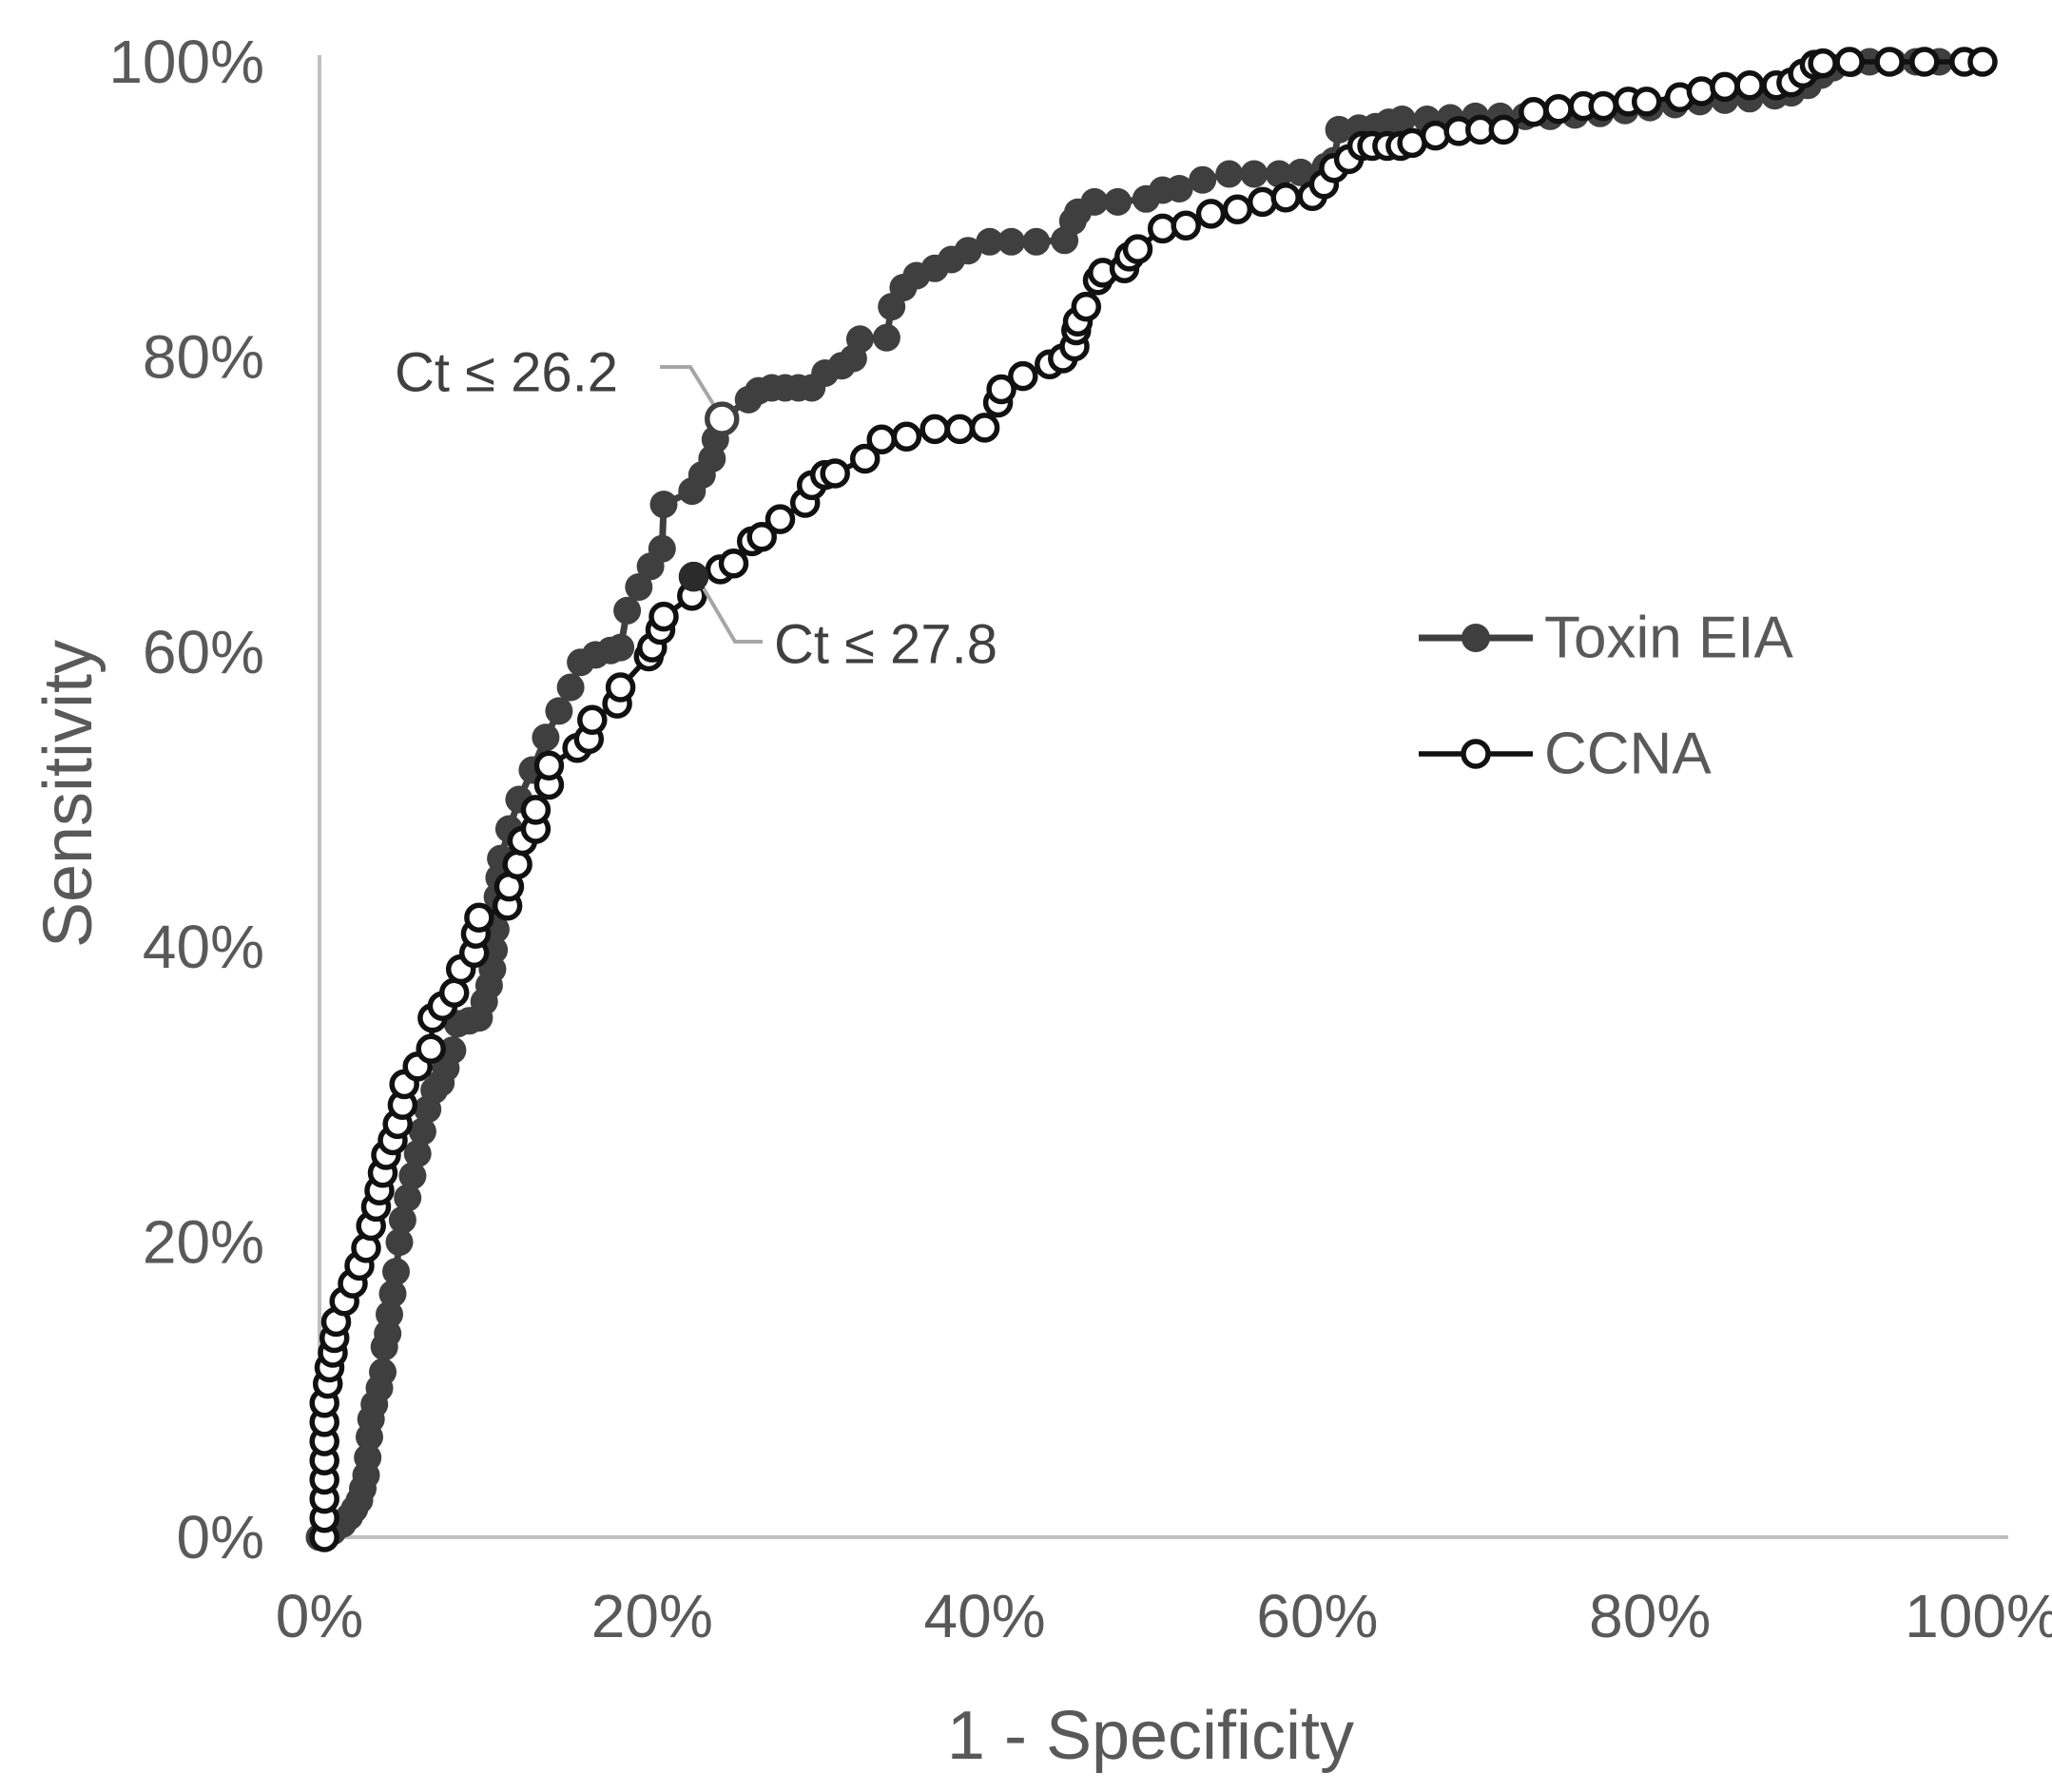  I want to click on legend-marker-ccna, so click(1476, 754).